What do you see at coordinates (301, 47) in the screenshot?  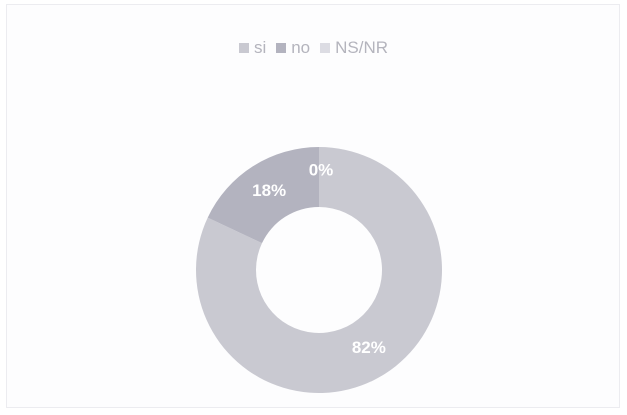 I see `legend-label-no: no` at bounding box center [301, 47].